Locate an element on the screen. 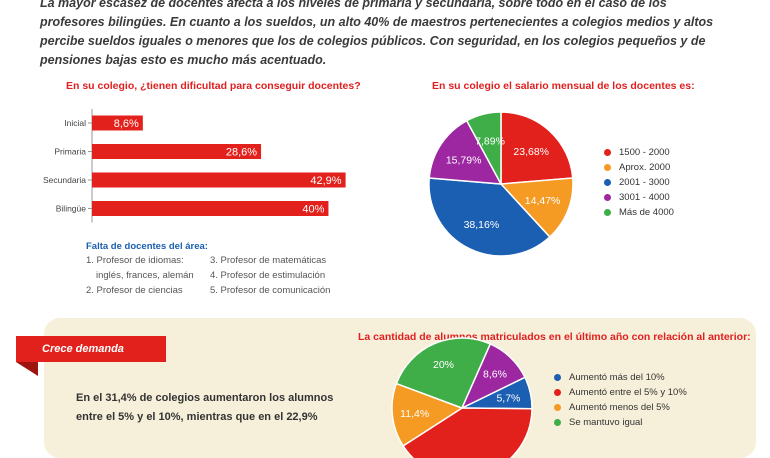  pie-value-label: 23,68% is located at coordinates (531, 152).